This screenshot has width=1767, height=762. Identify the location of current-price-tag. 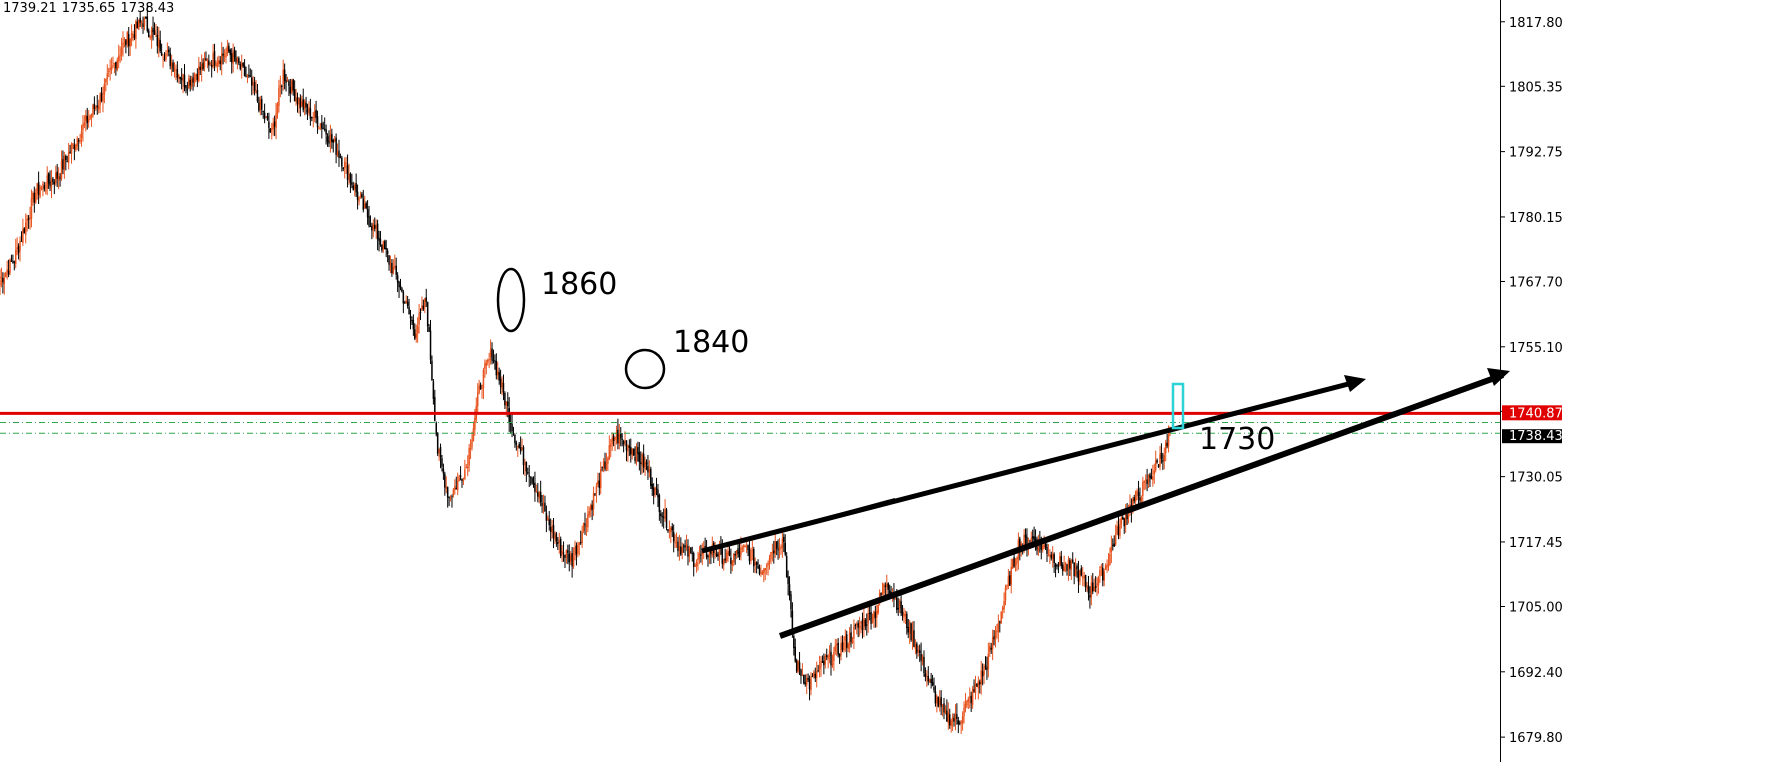
(1532, 436).